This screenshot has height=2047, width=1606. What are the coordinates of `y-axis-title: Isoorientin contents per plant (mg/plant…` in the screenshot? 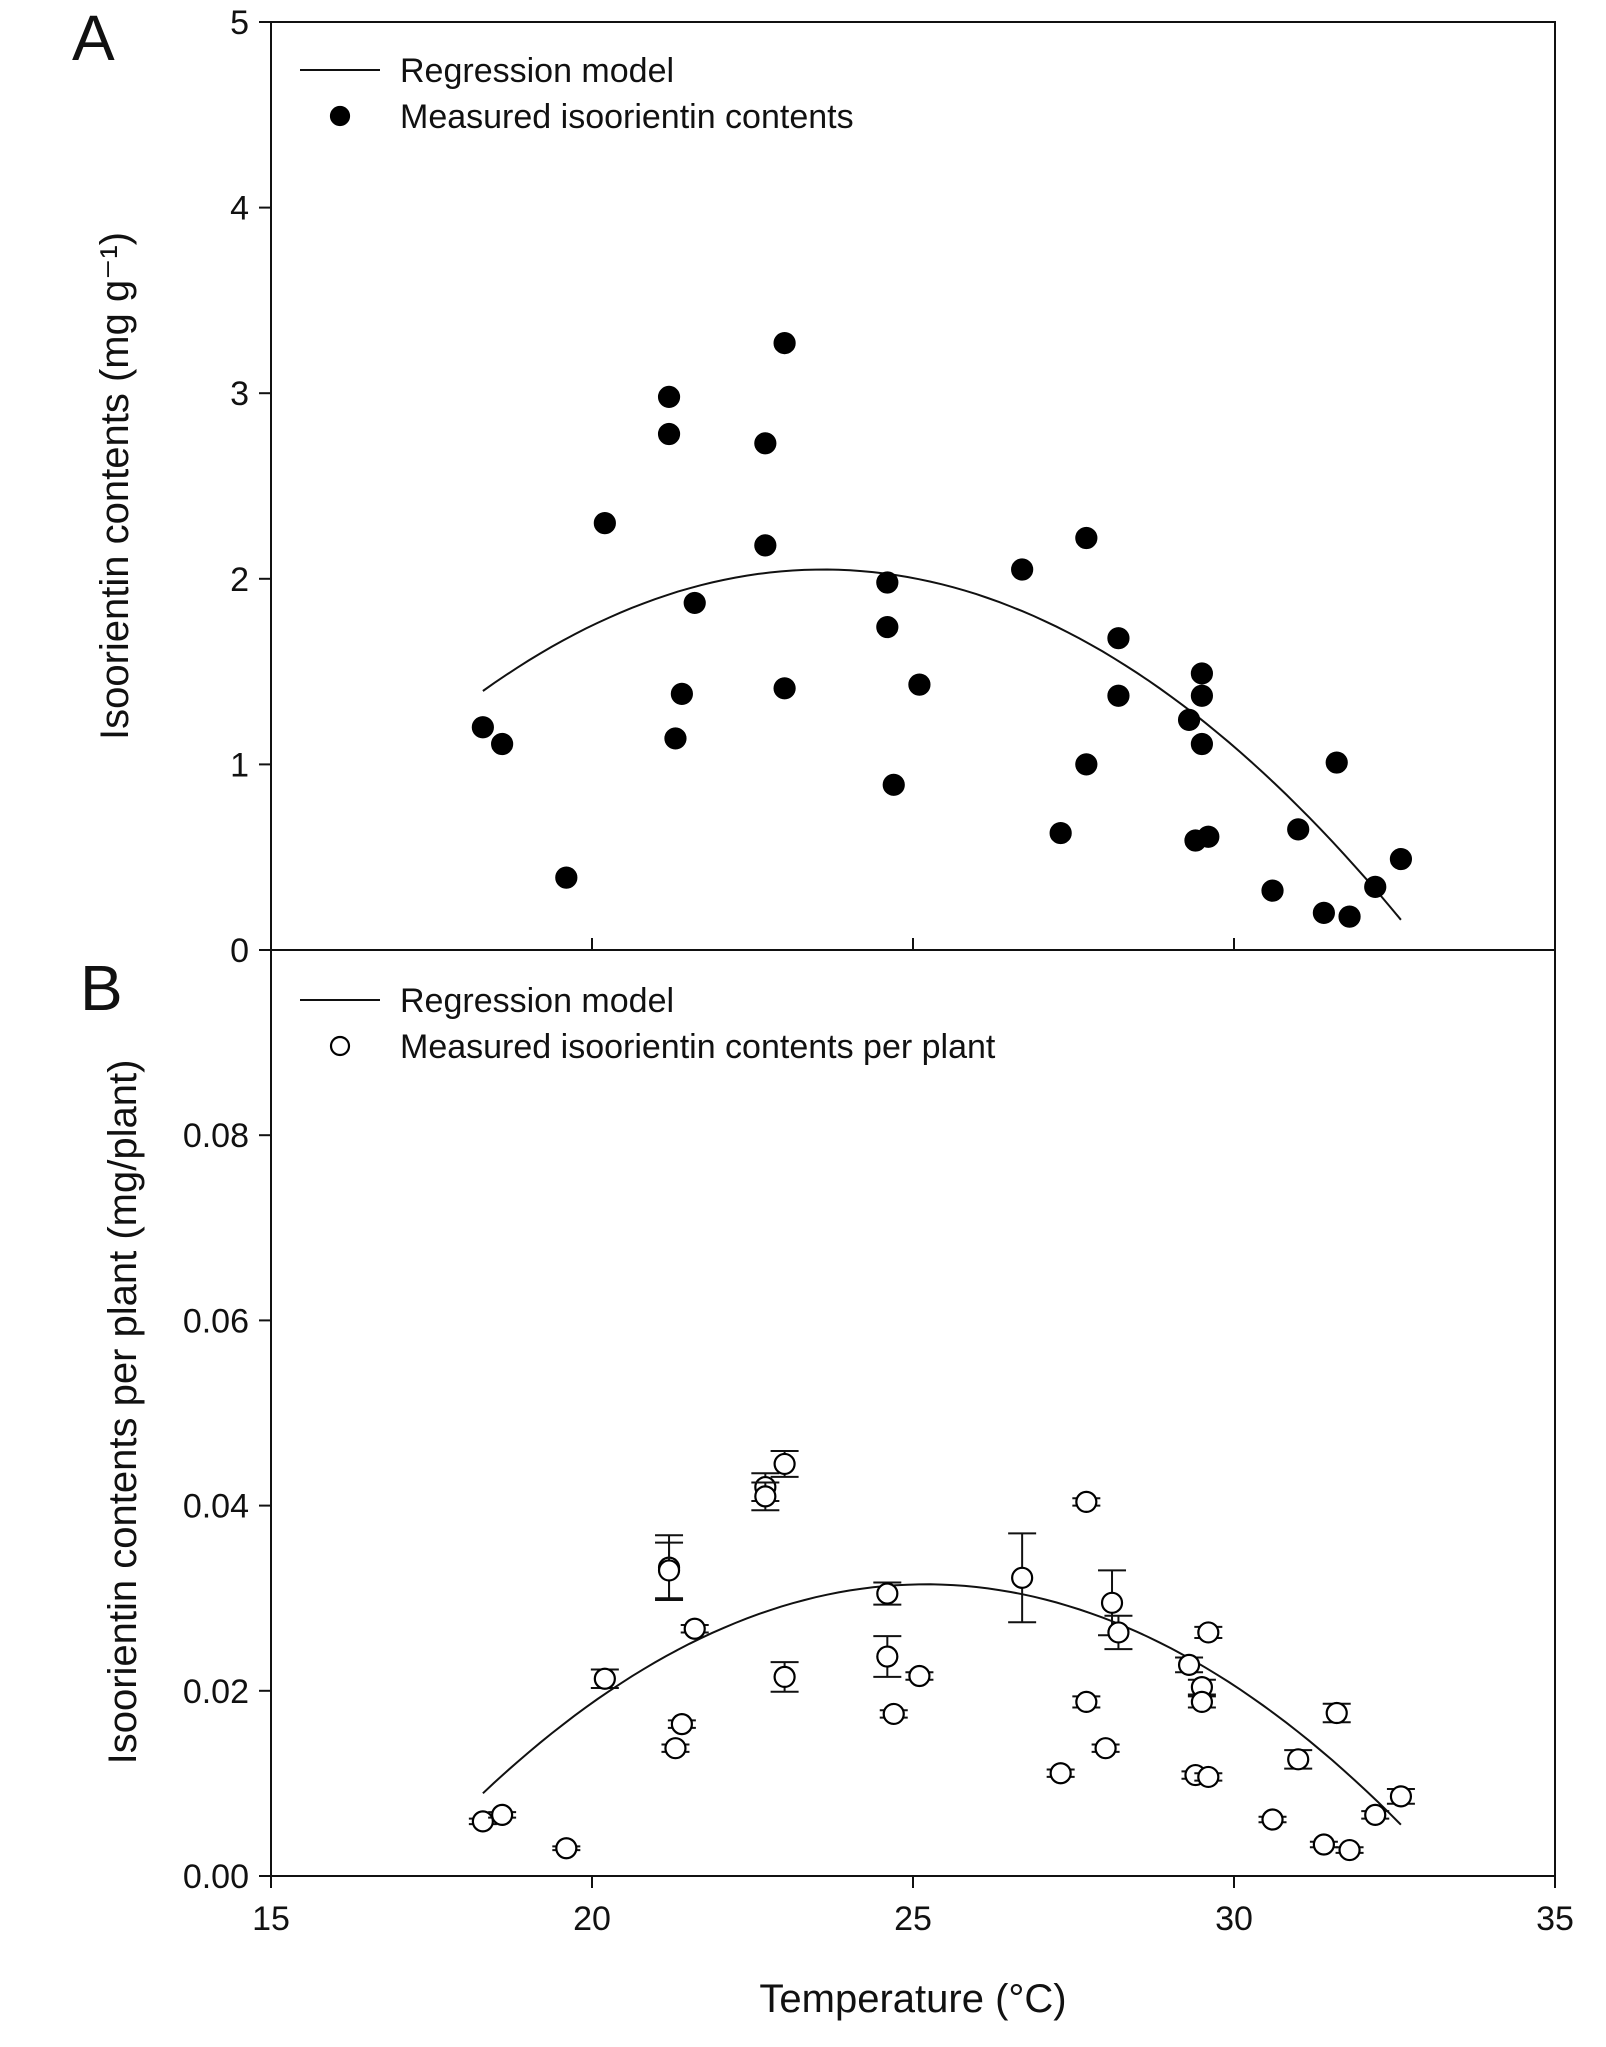 It's located at (123, 1412).